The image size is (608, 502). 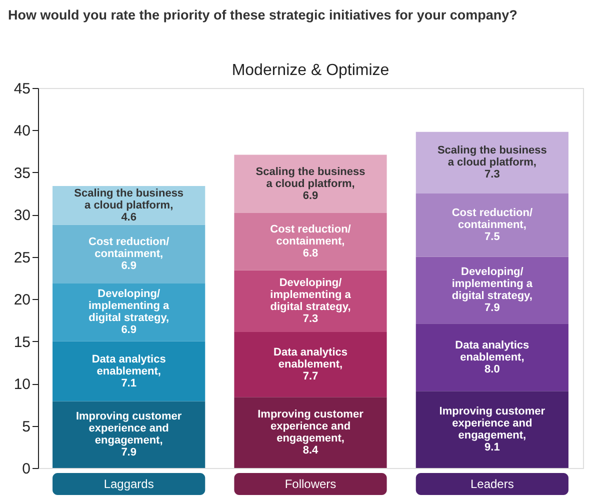 I want to click on y-tick-label: 40, so click(x=22, y=131).